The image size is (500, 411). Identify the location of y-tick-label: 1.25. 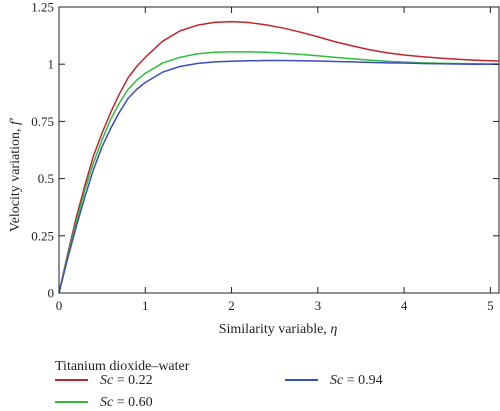
(42, 7).